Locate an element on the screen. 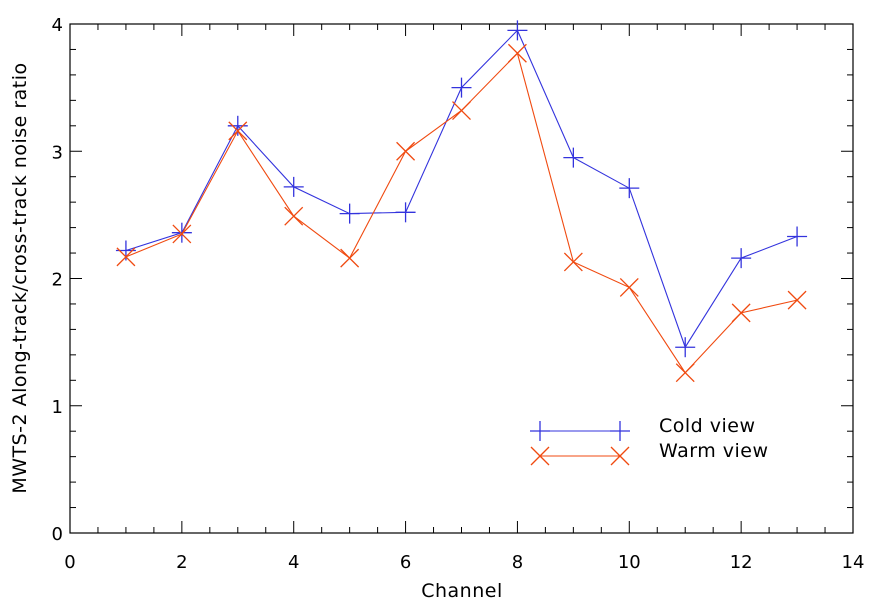 This screenshot has width=872, height=605. x-tick-label: 10 is located at coordinates (629, 562).